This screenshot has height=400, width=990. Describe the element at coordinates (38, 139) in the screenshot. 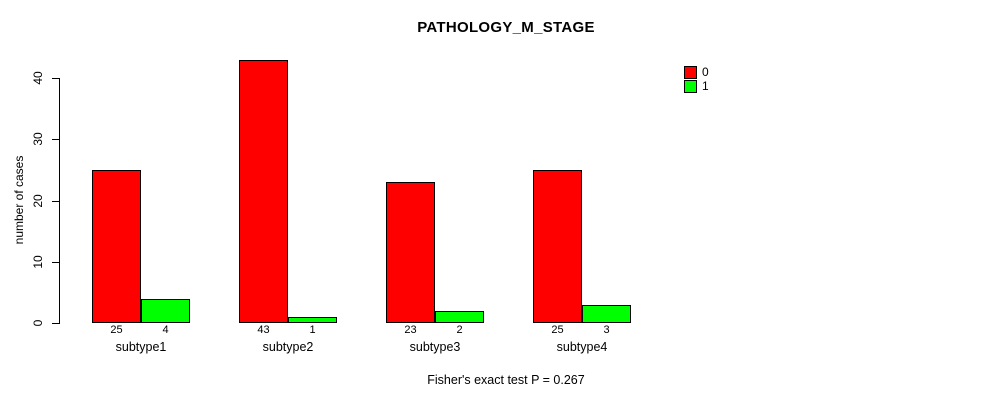

I see `y-tick-label: 30` at that location.